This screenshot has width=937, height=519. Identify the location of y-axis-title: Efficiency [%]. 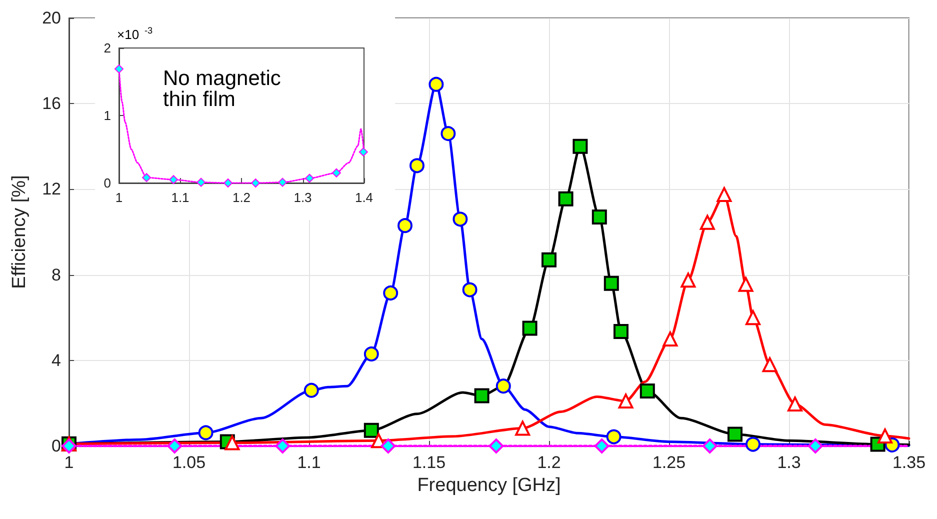
(19, 232).